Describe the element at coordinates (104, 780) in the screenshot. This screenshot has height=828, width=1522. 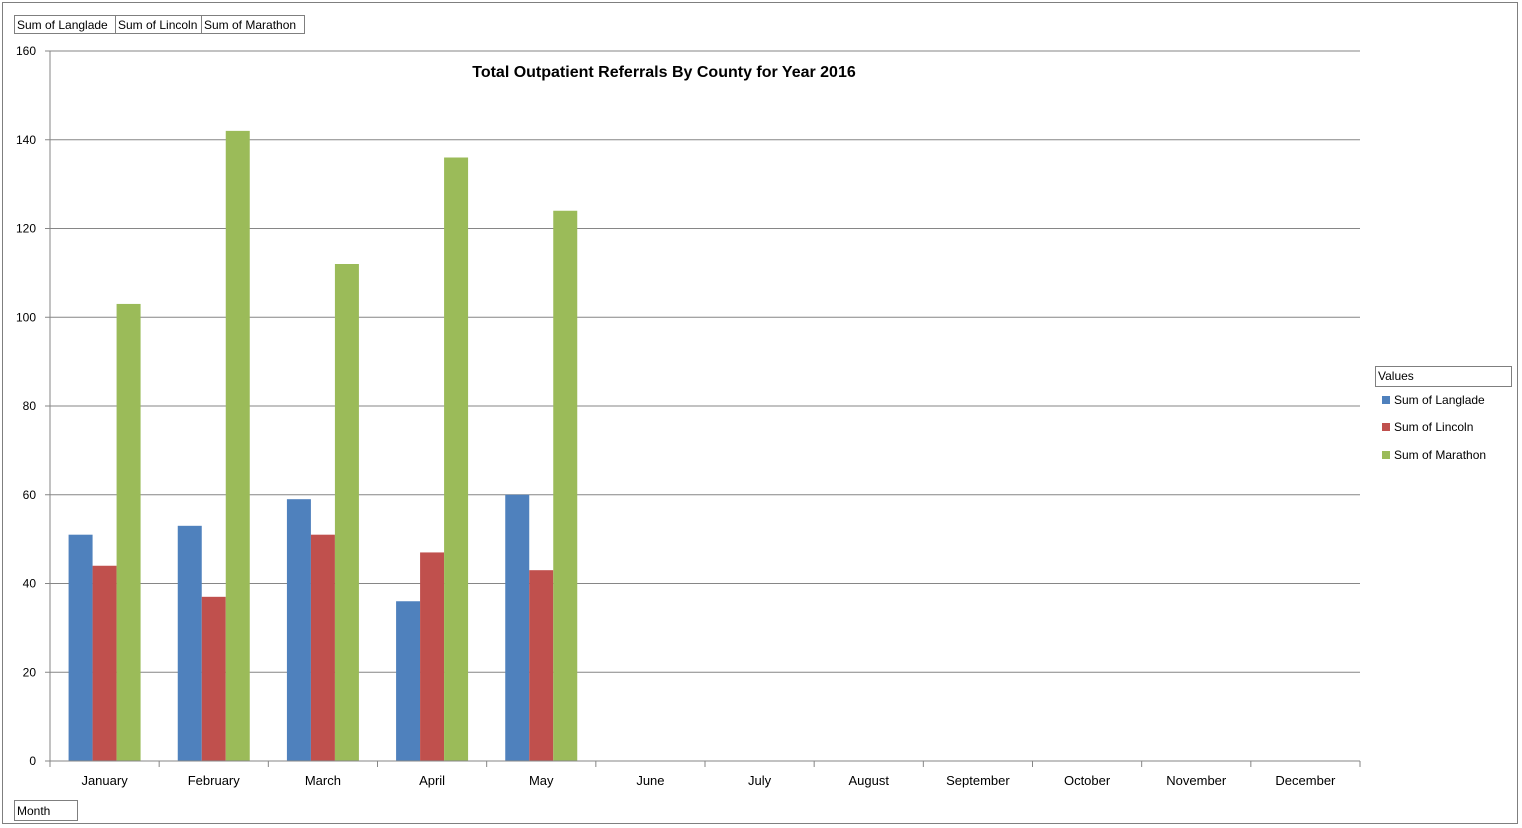
I see `x-tick-label: January` at that location.